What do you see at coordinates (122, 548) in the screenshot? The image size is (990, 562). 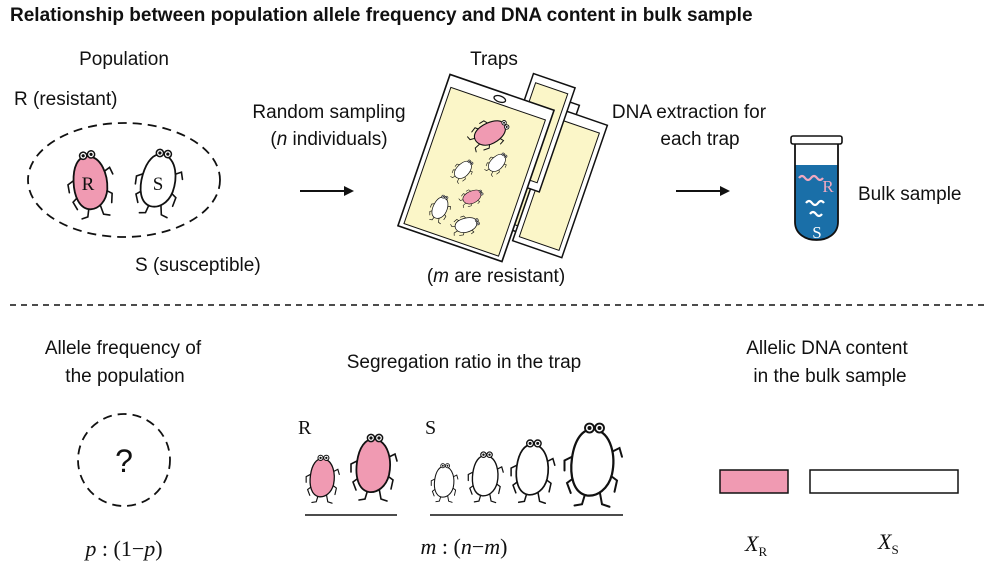 I see `frequency-formula: p : (1−p)` at bounding box center [122, 548].